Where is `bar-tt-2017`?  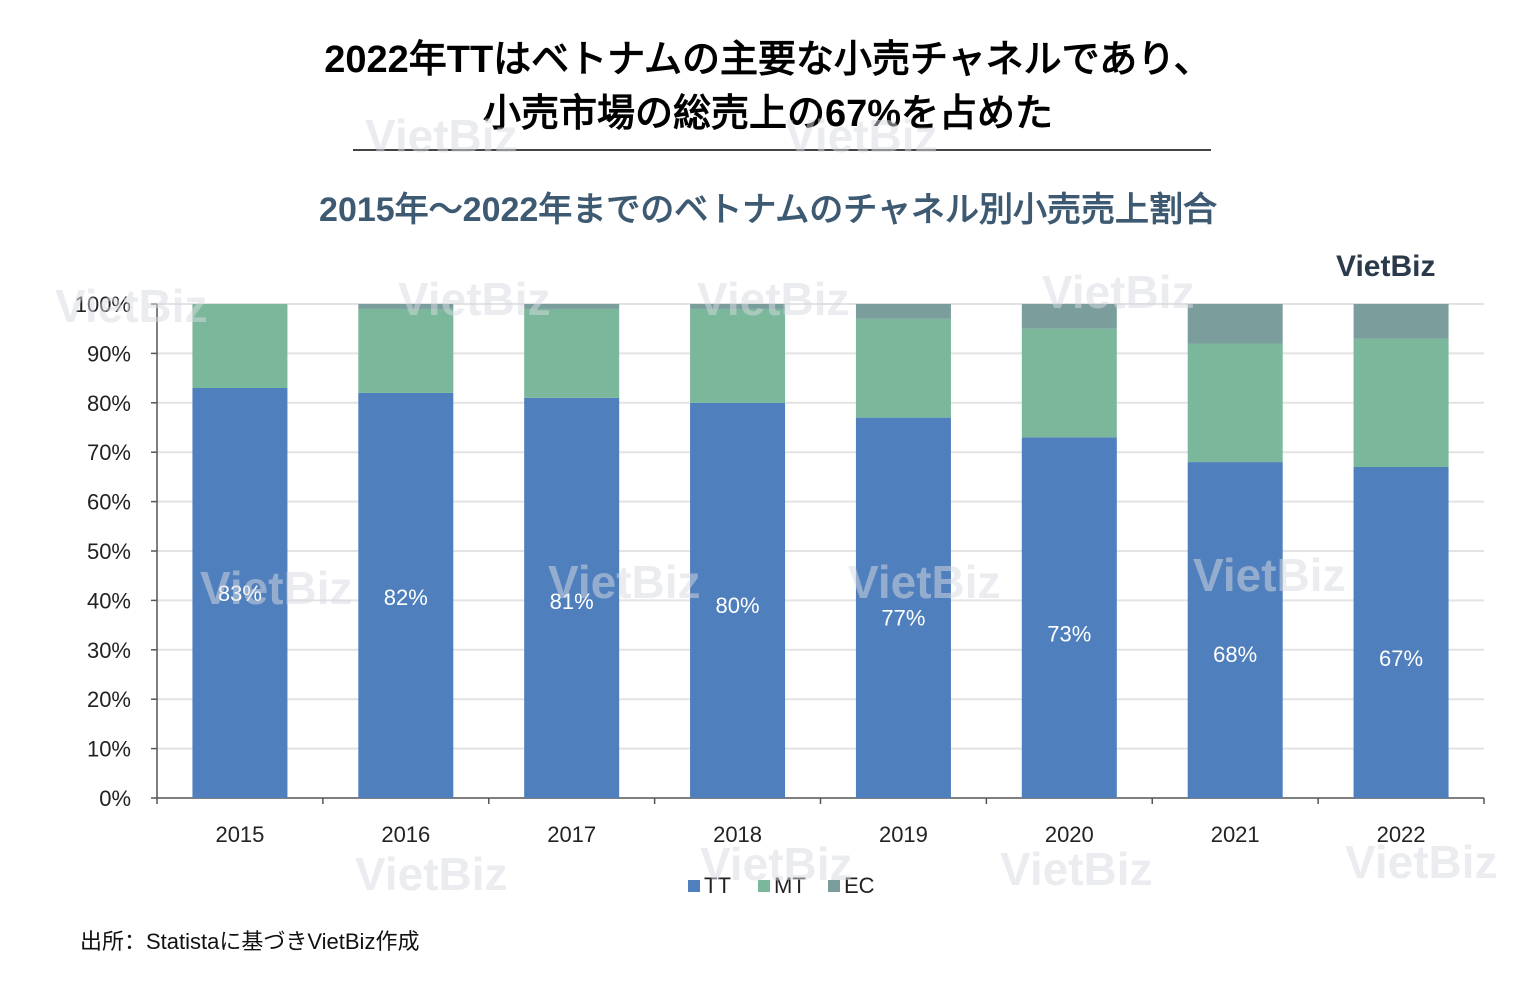
bar-tt-2017 is located at coordinates (572, 597).